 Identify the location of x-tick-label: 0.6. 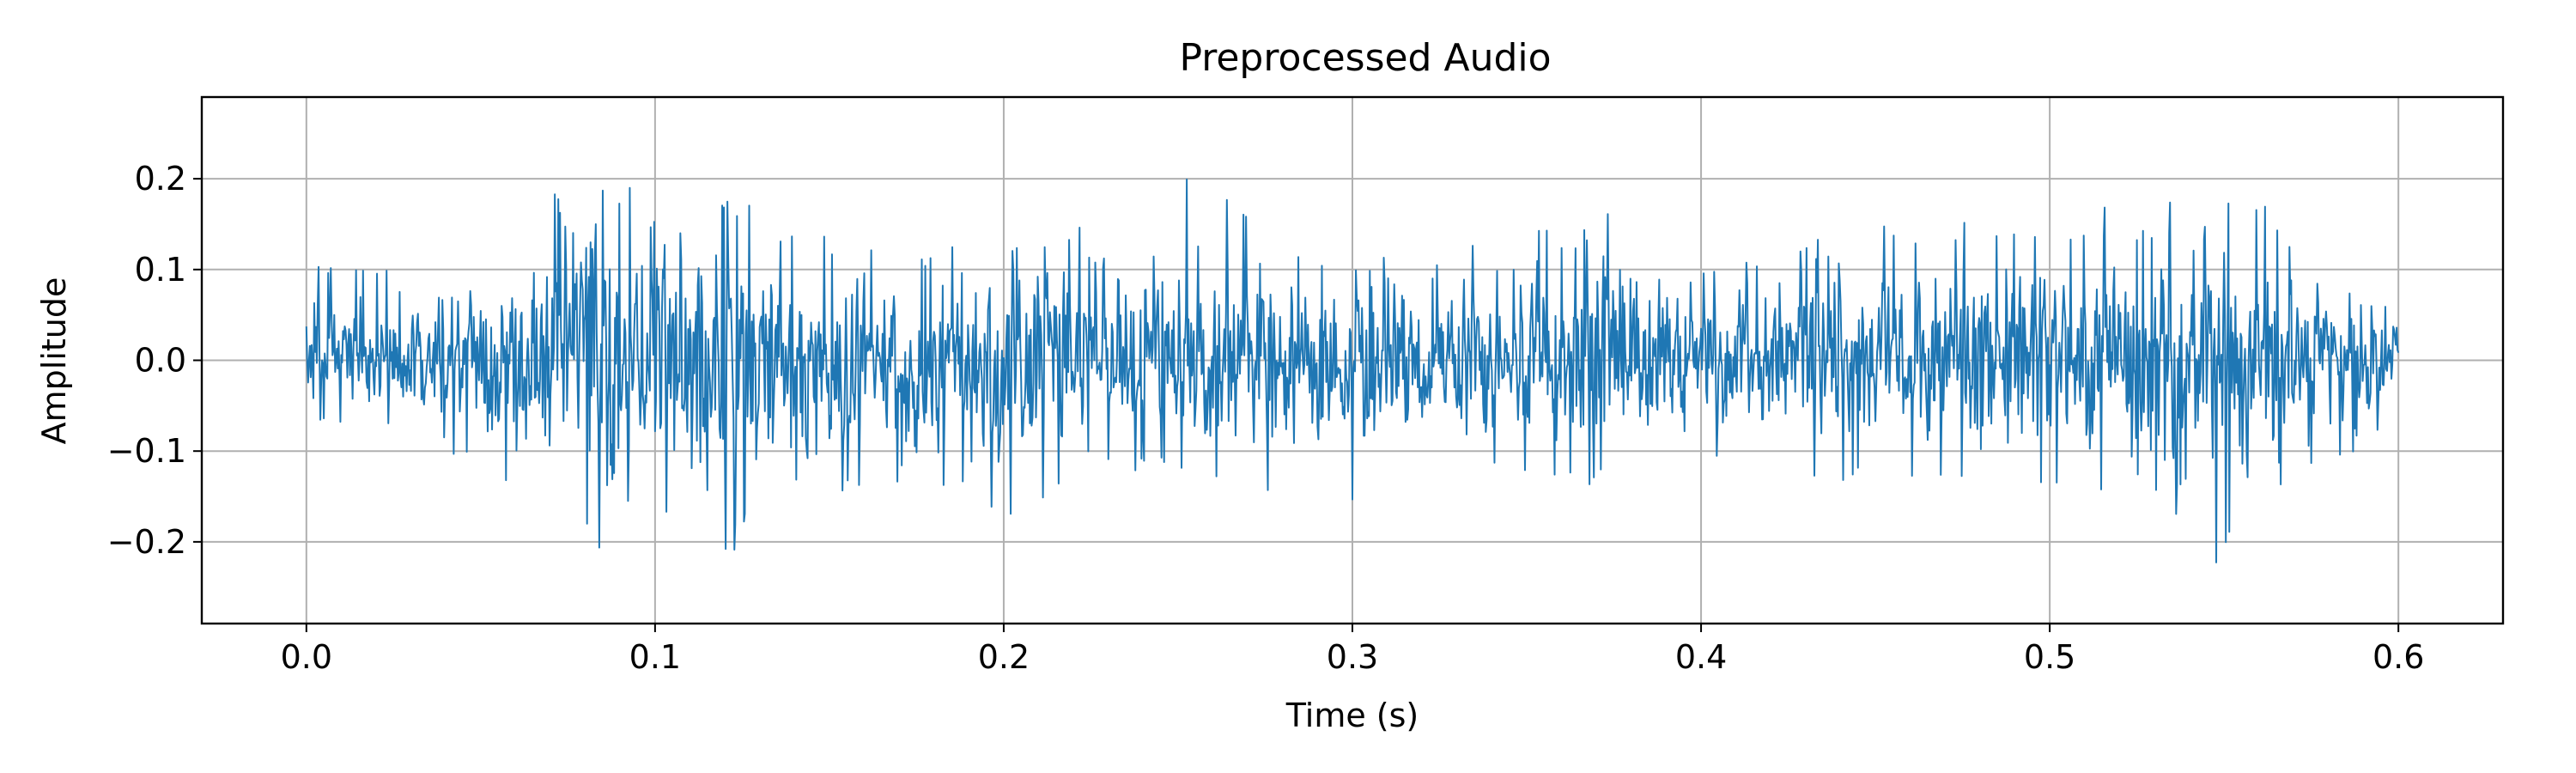
(2398, 657).